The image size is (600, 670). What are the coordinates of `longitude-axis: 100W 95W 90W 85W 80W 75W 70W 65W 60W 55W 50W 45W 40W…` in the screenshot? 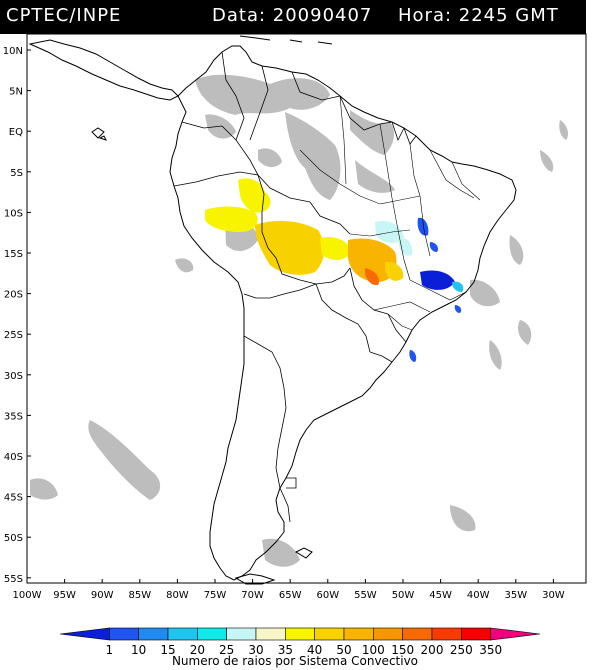 It's located at (289, 590).